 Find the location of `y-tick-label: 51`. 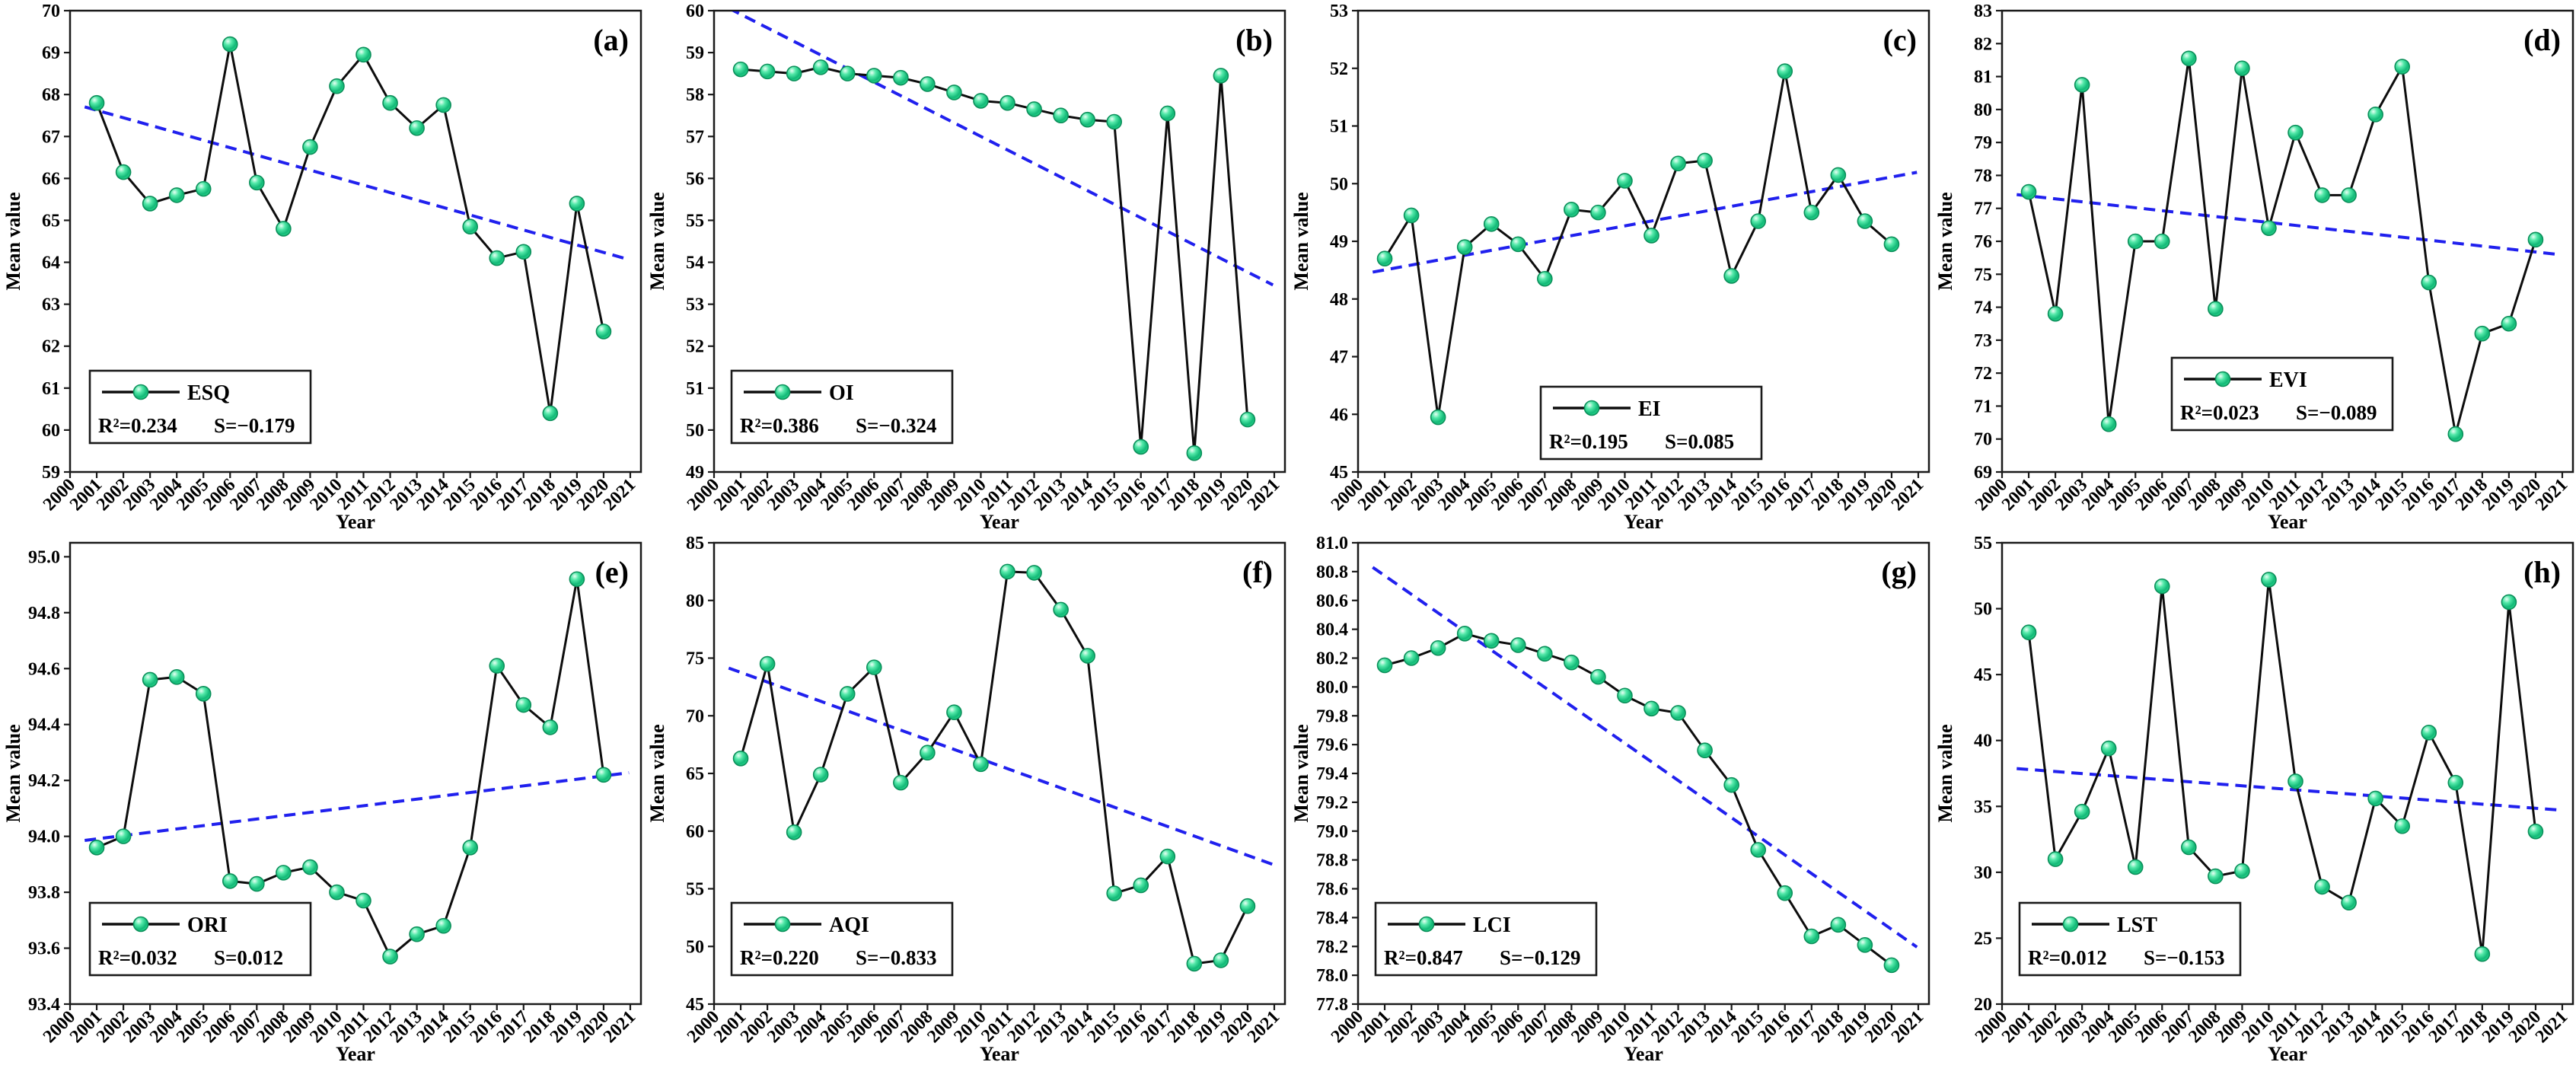

y-tick-label: 51 is located at coordinates (695, 389).